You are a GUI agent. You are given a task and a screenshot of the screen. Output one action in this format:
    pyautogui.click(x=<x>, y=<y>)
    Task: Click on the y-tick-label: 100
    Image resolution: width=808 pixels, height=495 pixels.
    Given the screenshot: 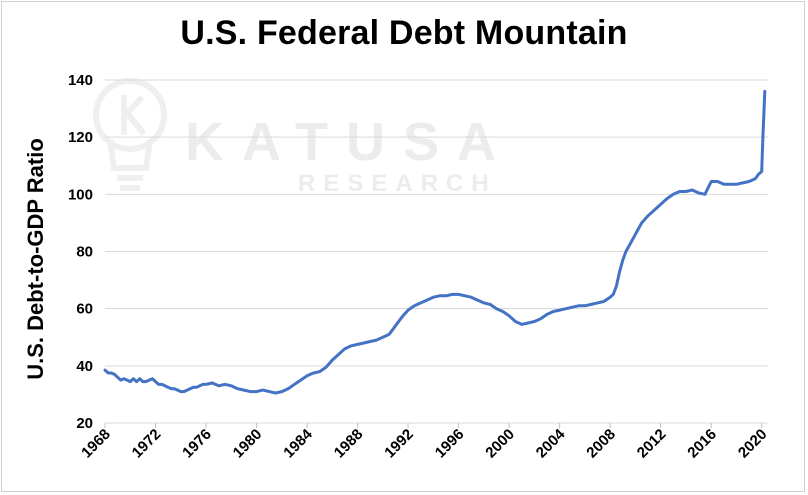 What is the action you would take?
    pyautogui.click(x=80, y=194)
    